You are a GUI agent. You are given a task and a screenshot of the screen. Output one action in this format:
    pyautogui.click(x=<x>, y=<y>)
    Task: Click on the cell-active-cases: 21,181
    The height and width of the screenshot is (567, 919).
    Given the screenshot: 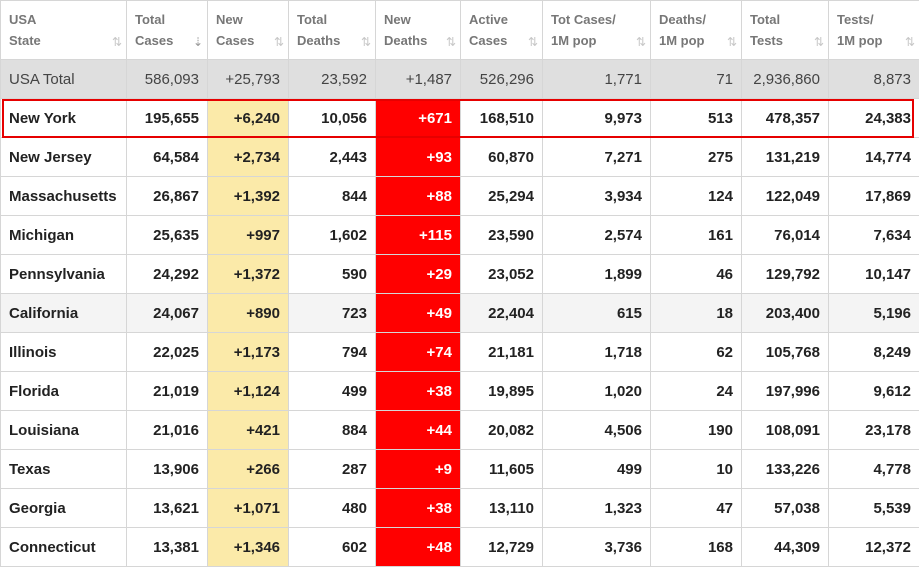 What is the action you would take?
    pyautogui.click(x=501, y=352)
    